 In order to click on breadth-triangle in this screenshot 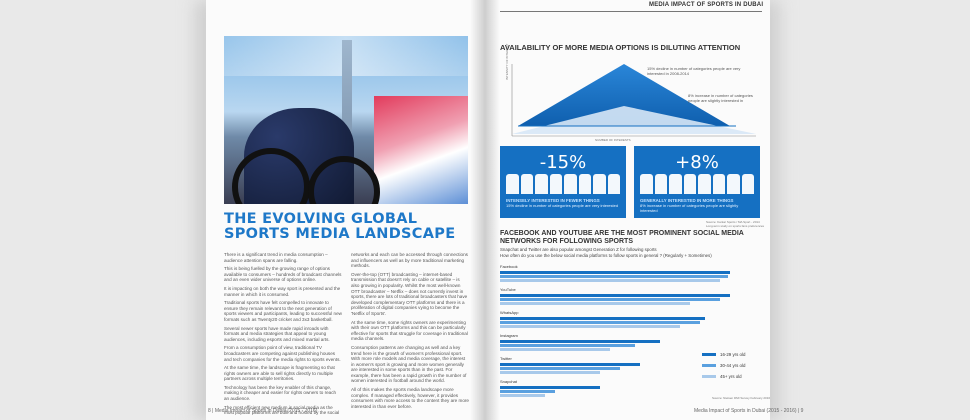, I will do `click(634, 120)`.